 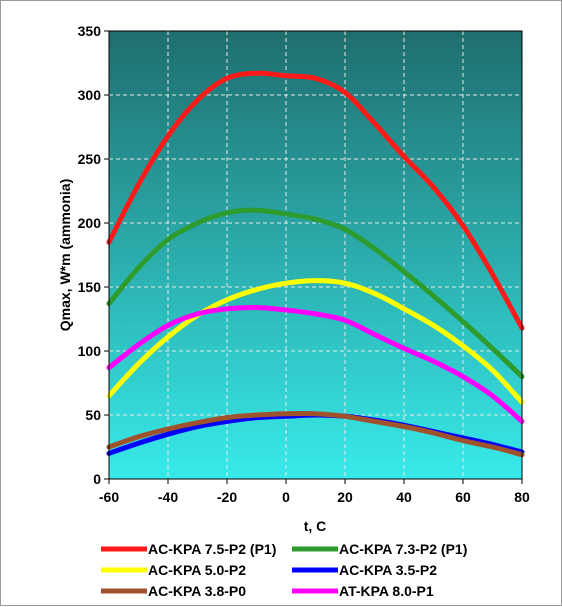 What do you see at coordinates (388, 570) in the screenshot?
I see `legend-label-ac-kpa-3-5-p2: AC-KPA 3.5-P2` at bounding box center [388, 570].